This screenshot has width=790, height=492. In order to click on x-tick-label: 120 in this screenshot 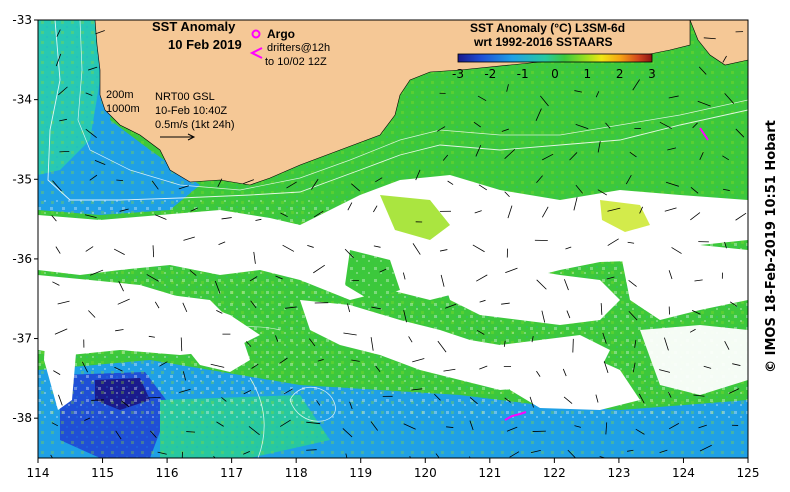, I will do `click(425, 473)`.